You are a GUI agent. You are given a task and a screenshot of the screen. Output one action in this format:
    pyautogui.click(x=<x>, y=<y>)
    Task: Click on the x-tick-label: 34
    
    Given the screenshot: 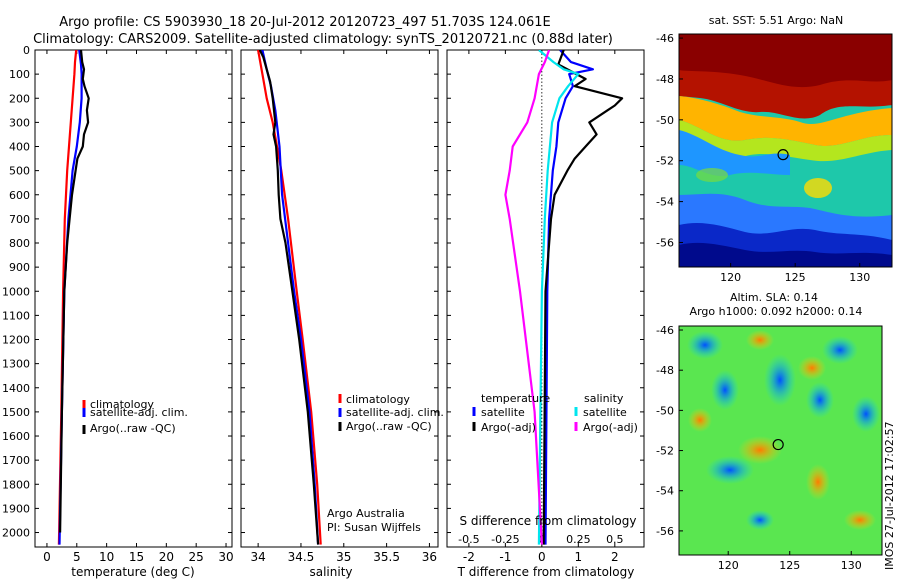 What is the action you would take?
    pyautogui.click(x=257, y=557)
    